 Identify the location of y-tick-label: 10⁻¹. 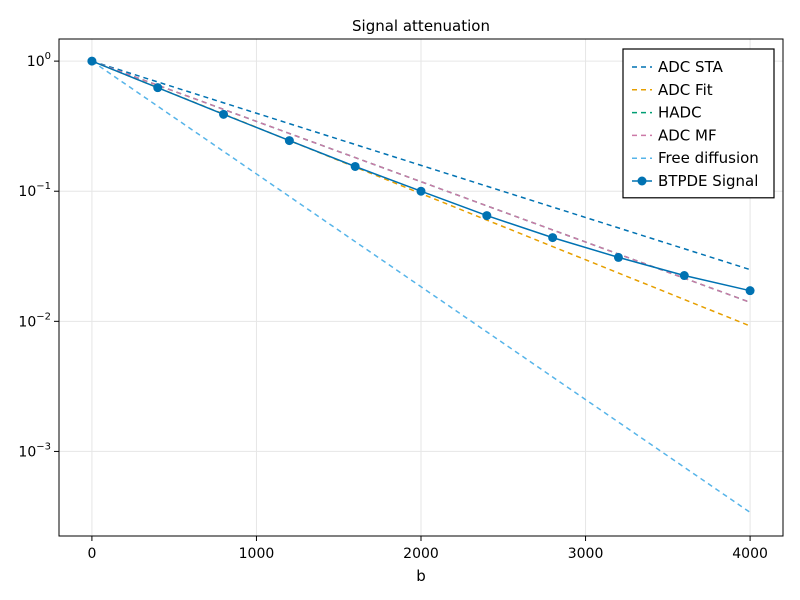
(34, 190).